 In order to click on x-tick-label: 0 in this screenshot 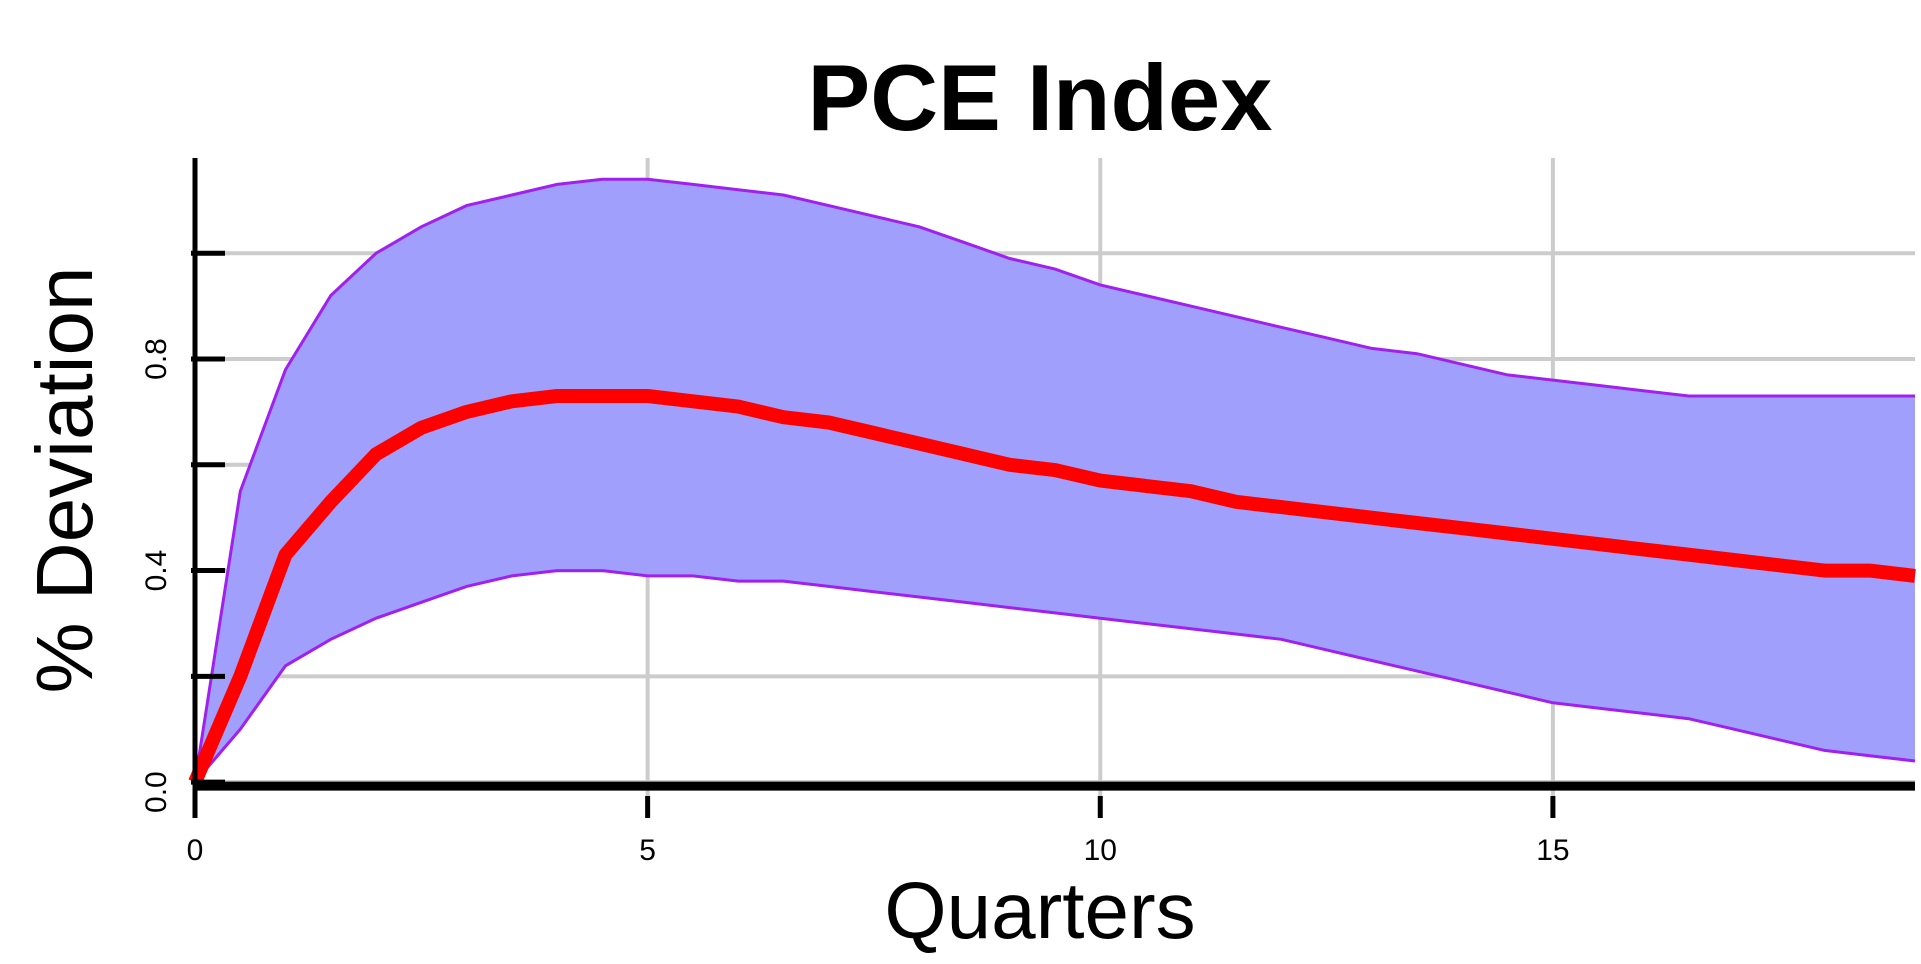, I will do `click(195, 850)`.